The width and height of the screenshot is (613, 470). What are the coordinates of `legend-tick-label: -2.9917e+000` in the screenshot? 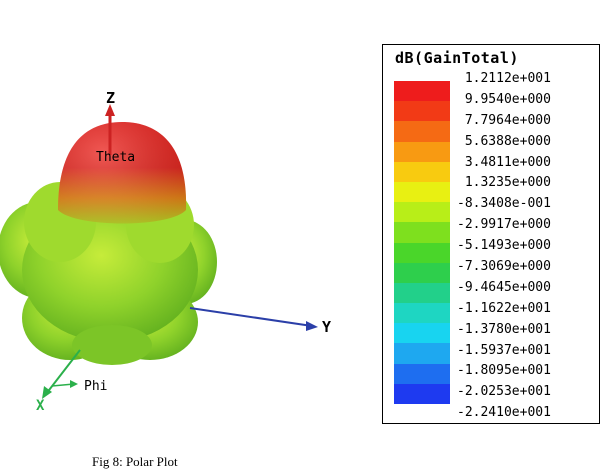 It's located at (504, 225).